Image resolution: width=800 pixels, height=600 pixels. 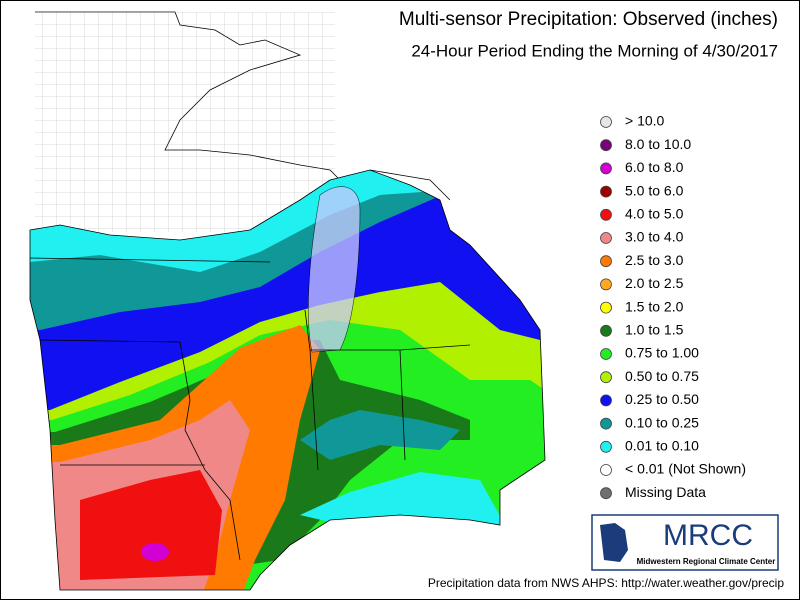 What do you see at coordinates (662, 399) in the screenshot?
I see `legend-label: 0.25 to 0.50` at bounding box center [662, 399].